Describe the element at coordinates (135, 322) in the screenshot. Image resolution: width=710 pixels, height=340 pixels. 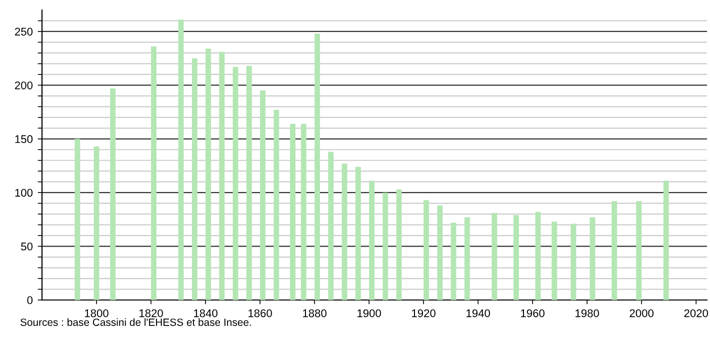
I see `source-note: Sources : base Cassini de l'EHESS et base Insee.` at that location.